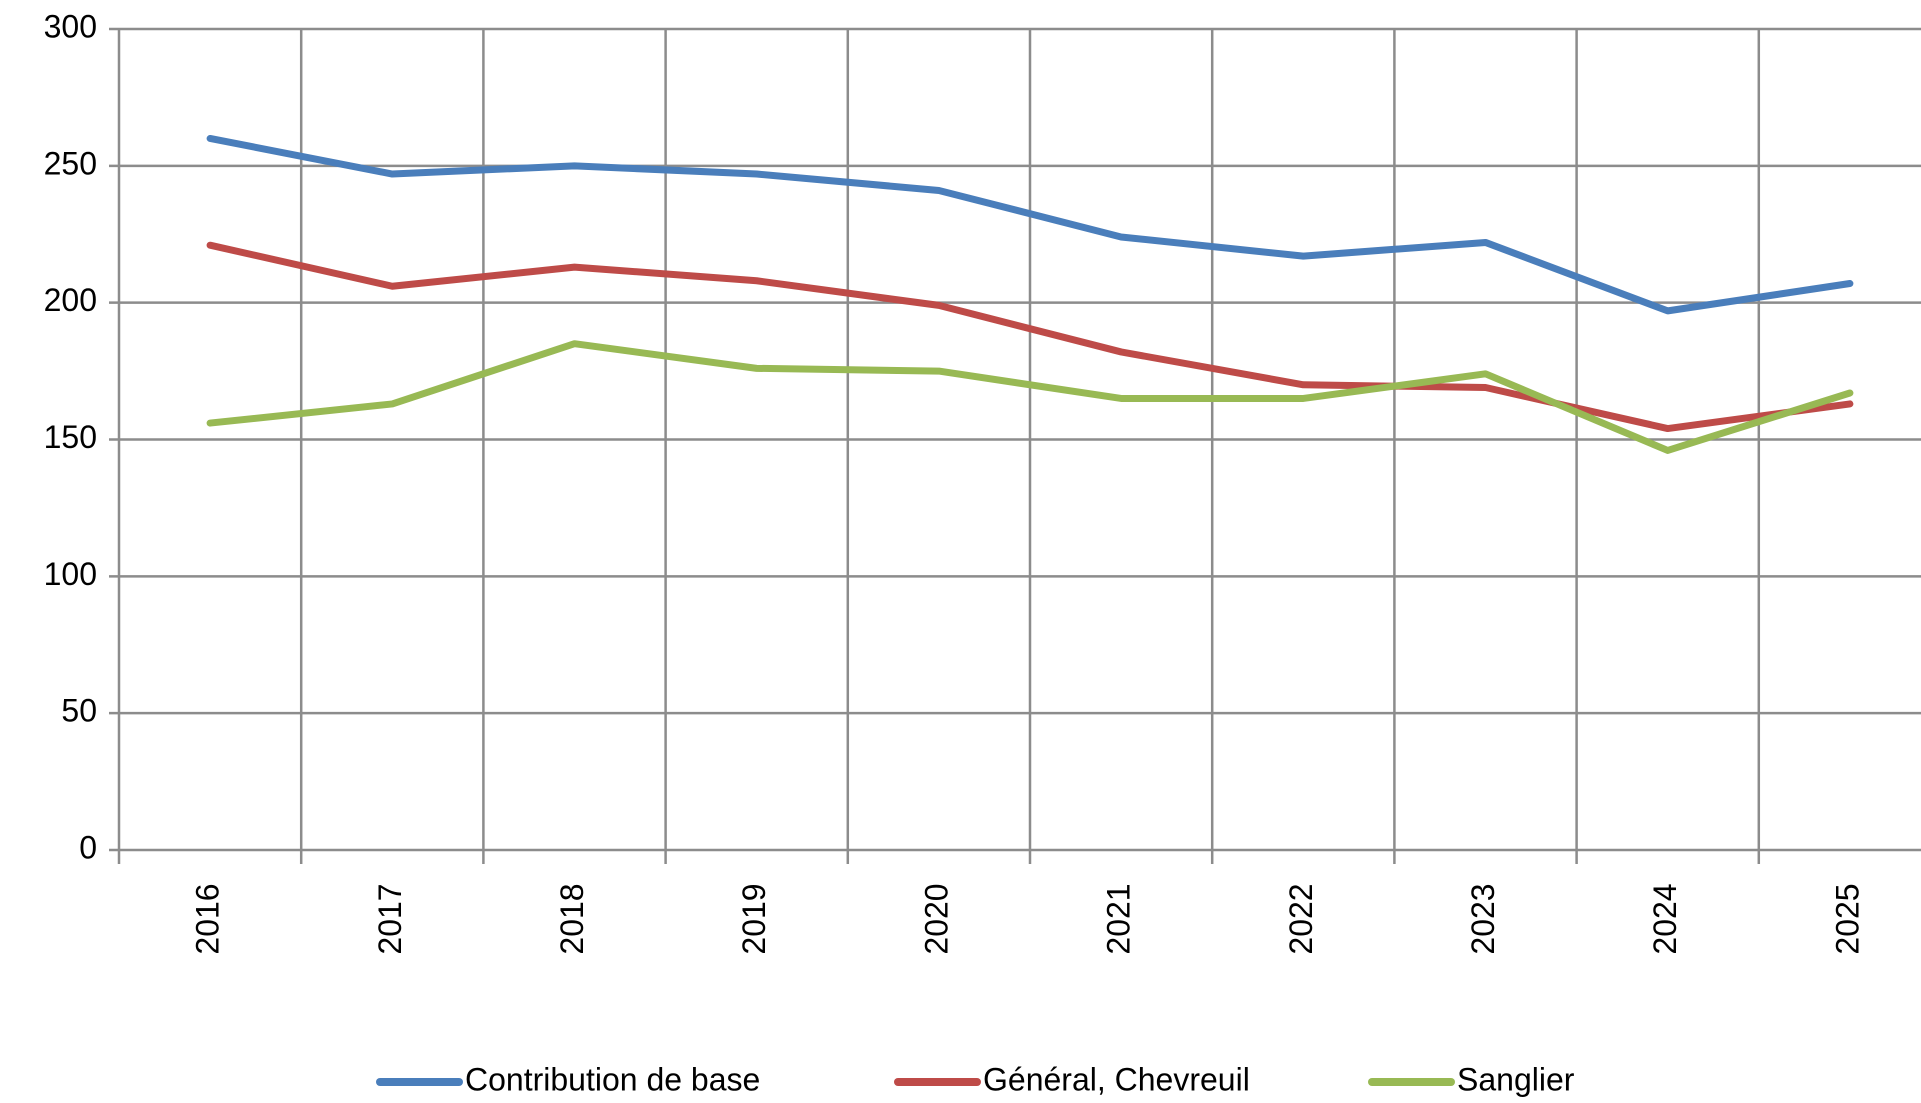 The image size is (1921, 1103). I want to click on y-tick-label: 0, so click(88, 847).